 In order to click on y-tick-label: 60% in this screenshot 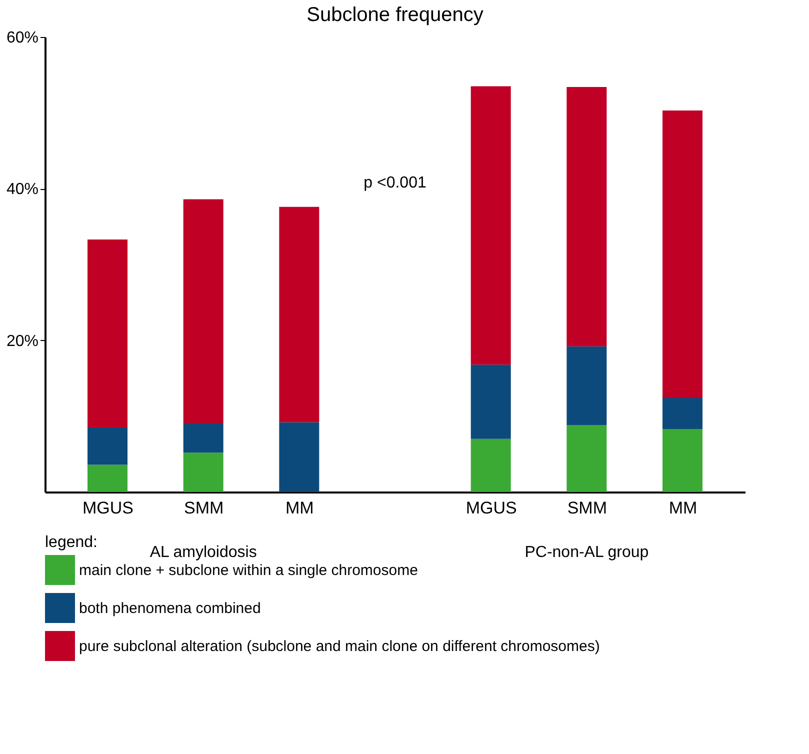, I will do `click(22, 38)`.